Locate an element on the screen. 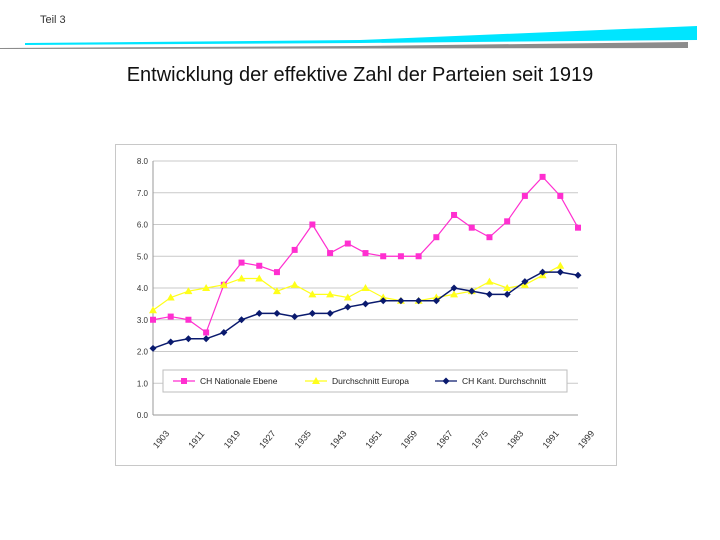  x-tick-label: 1951 is located at coordinates (373, 440).